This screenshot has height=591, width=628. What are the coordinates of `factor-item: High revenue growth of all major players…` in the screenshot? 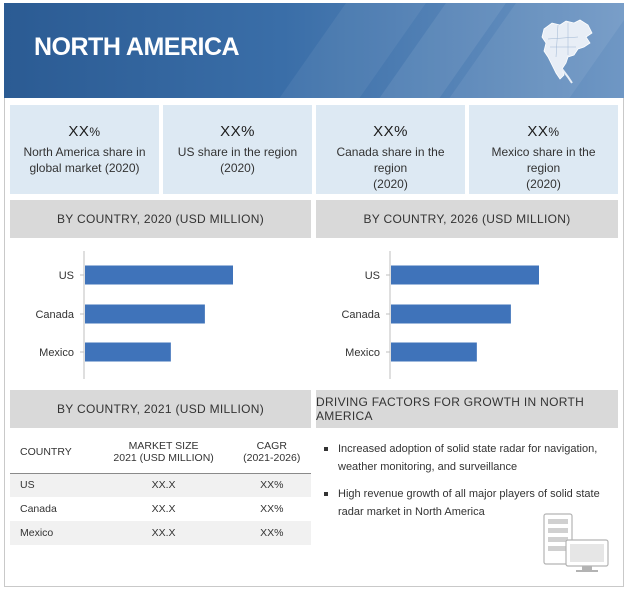 It's located at (467, 503).